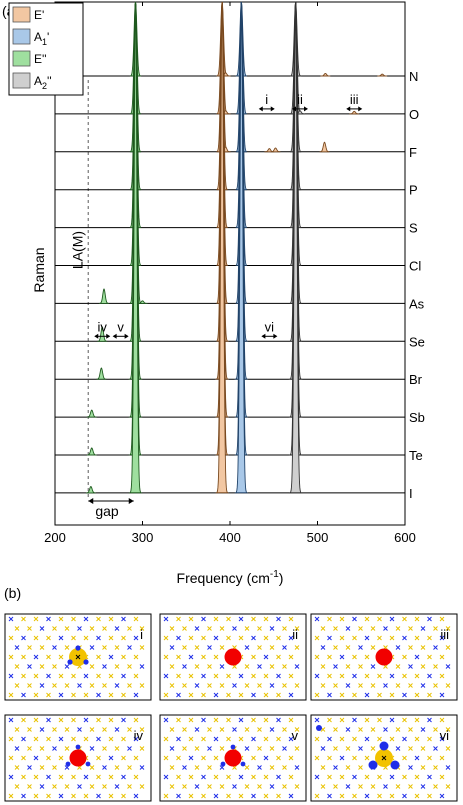 The image size is (463, 805). I want to click on x-tick-label: 500, so click(318, 537).